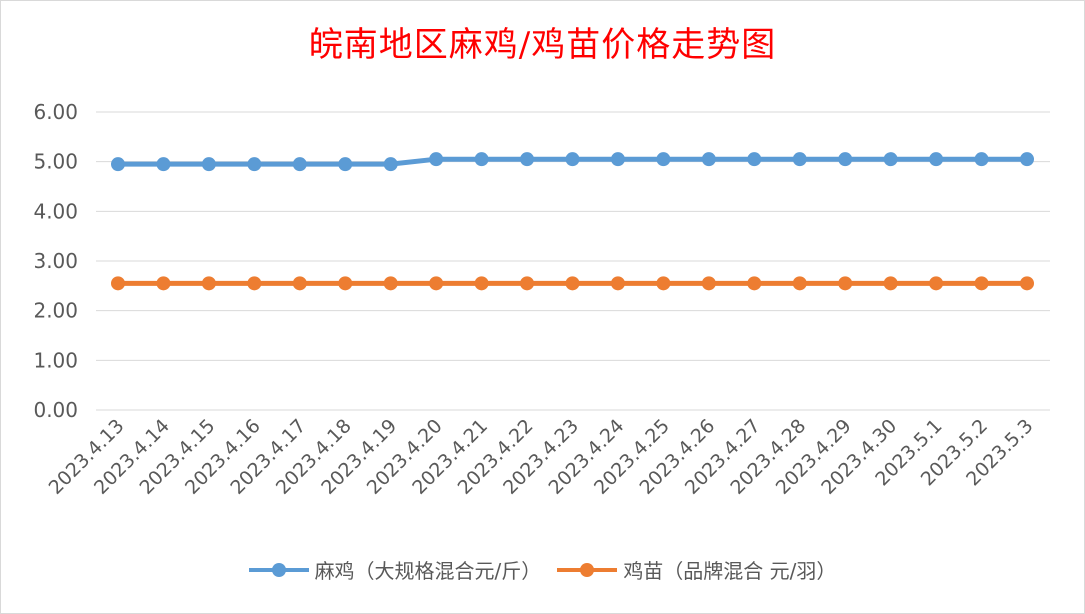 This screenshot has height=614, width=1085. Describe the element at coordinates (428, 571) in the screenshot. I see `legend-label-series-1: 麻鸡（大规格混合元/斤）` at that location.